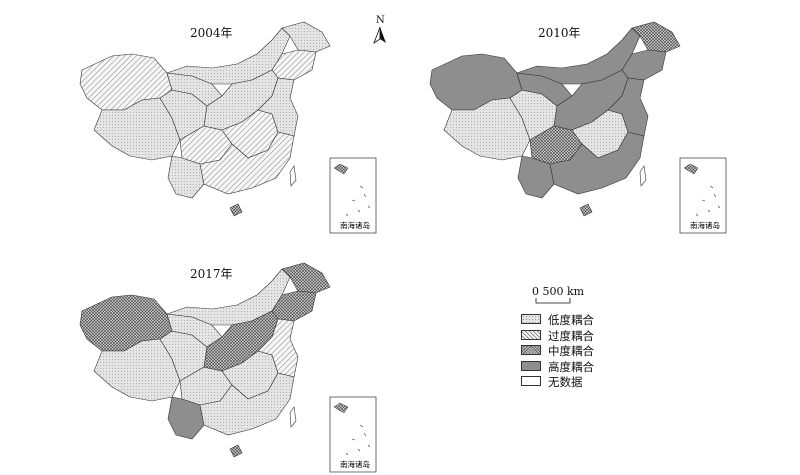  What do you see at coordinates (553, 301) in the screenshot?
I see `scale-bar-icon` at bounding box center [553, 301].